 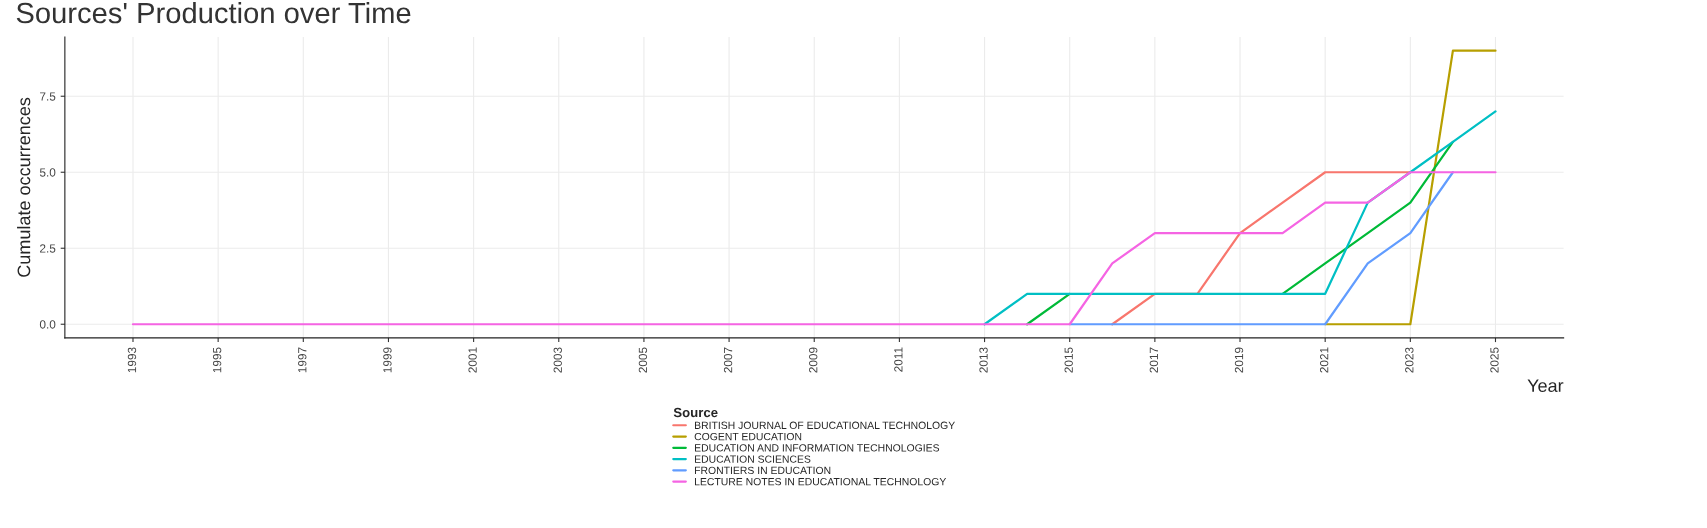 What do you see at coordinates (898, 359) in the screenshot?
I see `x-tick-label: 2011` at bounding box center [898, 359].